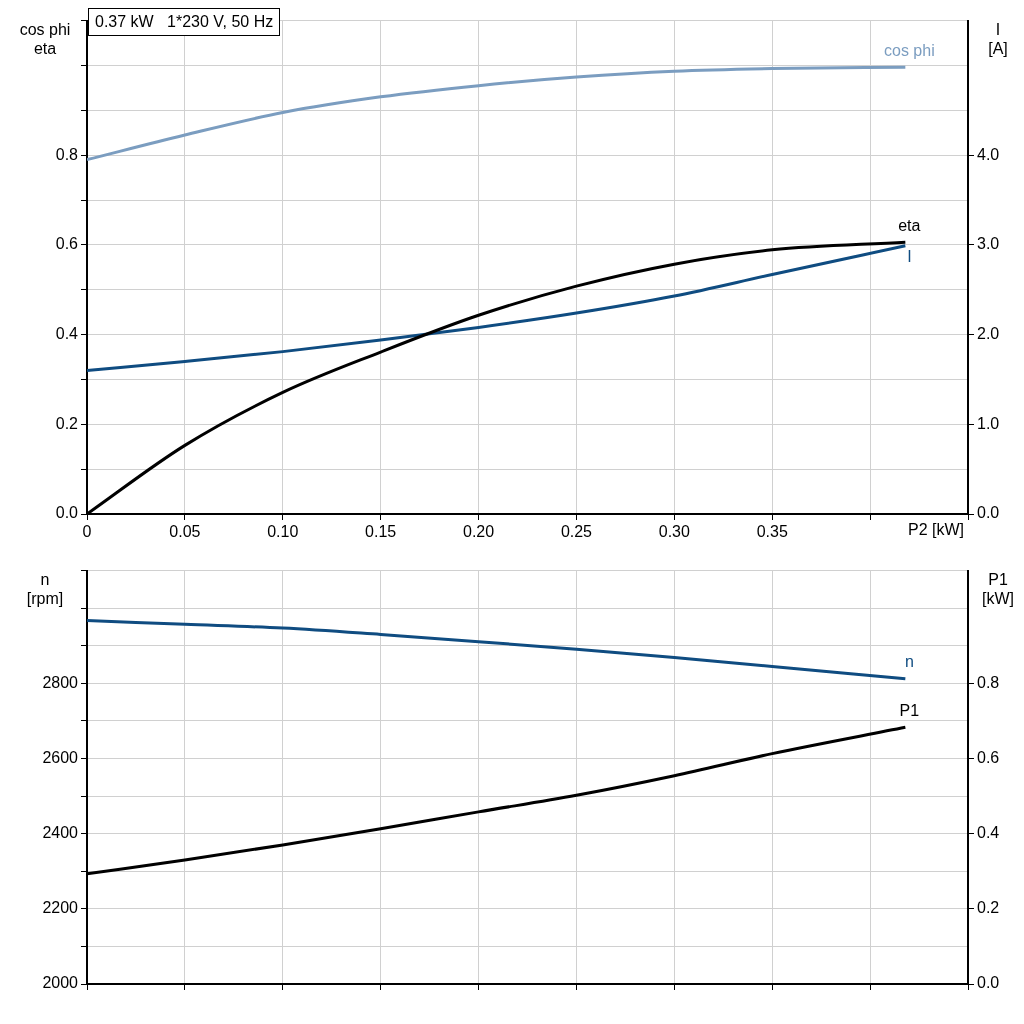 This screenshot has width=1024, height=1024. Describe the element at coordinates (988, 333) in the screenshot. I see `y2-tick-label: 2.0` at that location.